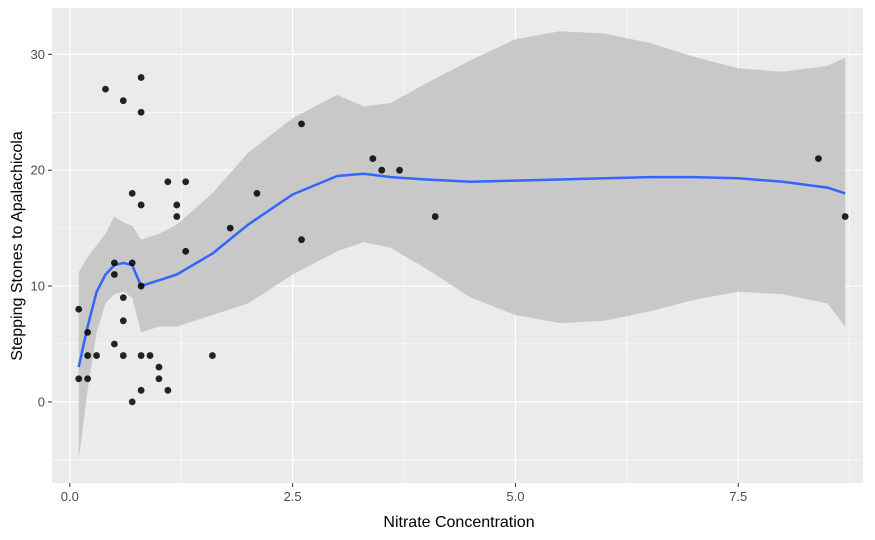 The width and height of the screenshot is (875, 540). What do you see at coordinates (293, 496) in the screenshot?
I see `x-tick-label: 2.5` at bounding box center [293, 496].